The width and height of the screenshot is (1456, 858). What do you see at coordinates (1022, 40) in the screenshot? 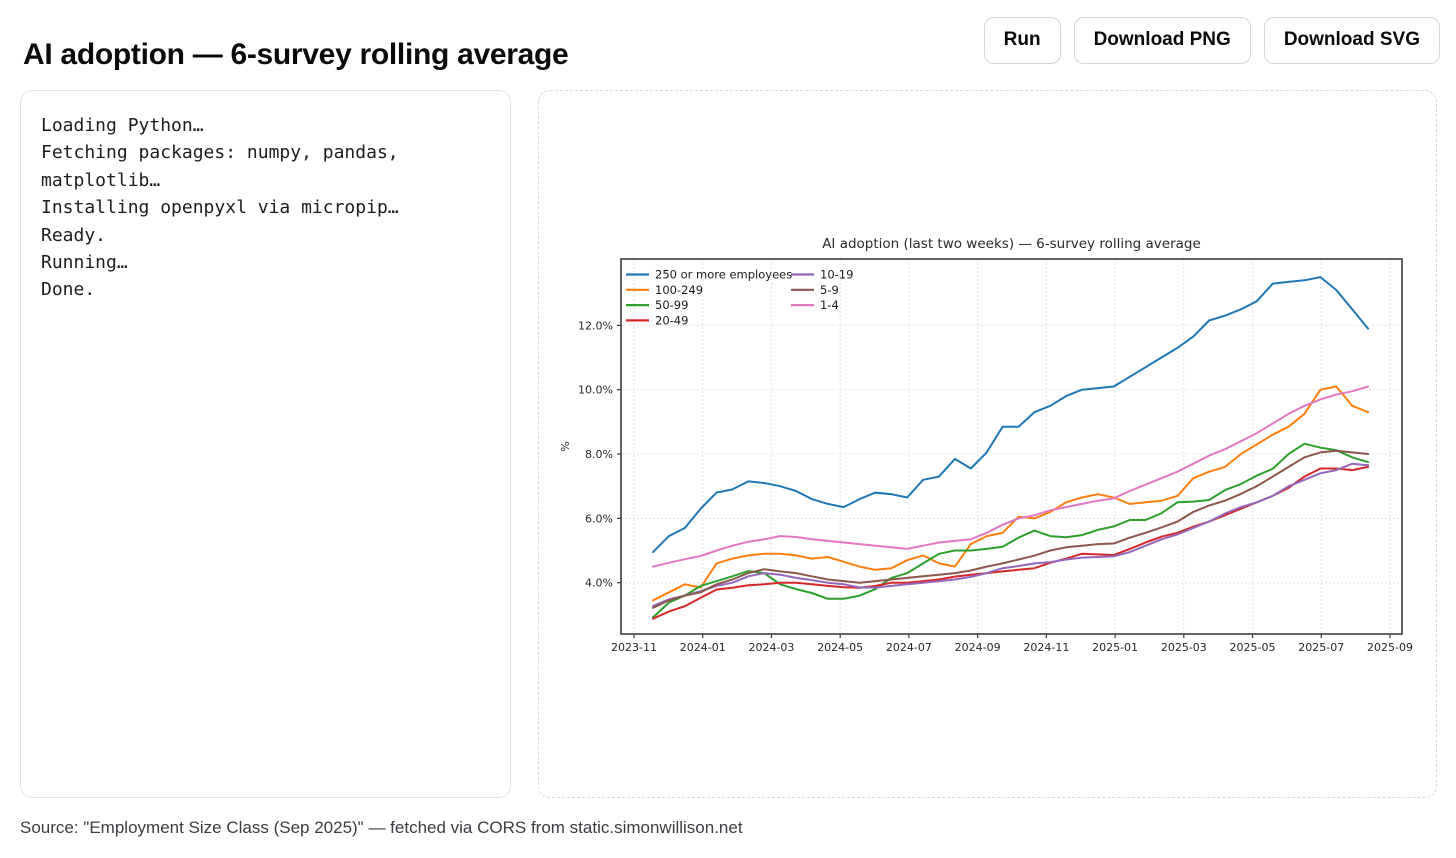
I see `run-button: Run` at bounding box center [1022, 40].